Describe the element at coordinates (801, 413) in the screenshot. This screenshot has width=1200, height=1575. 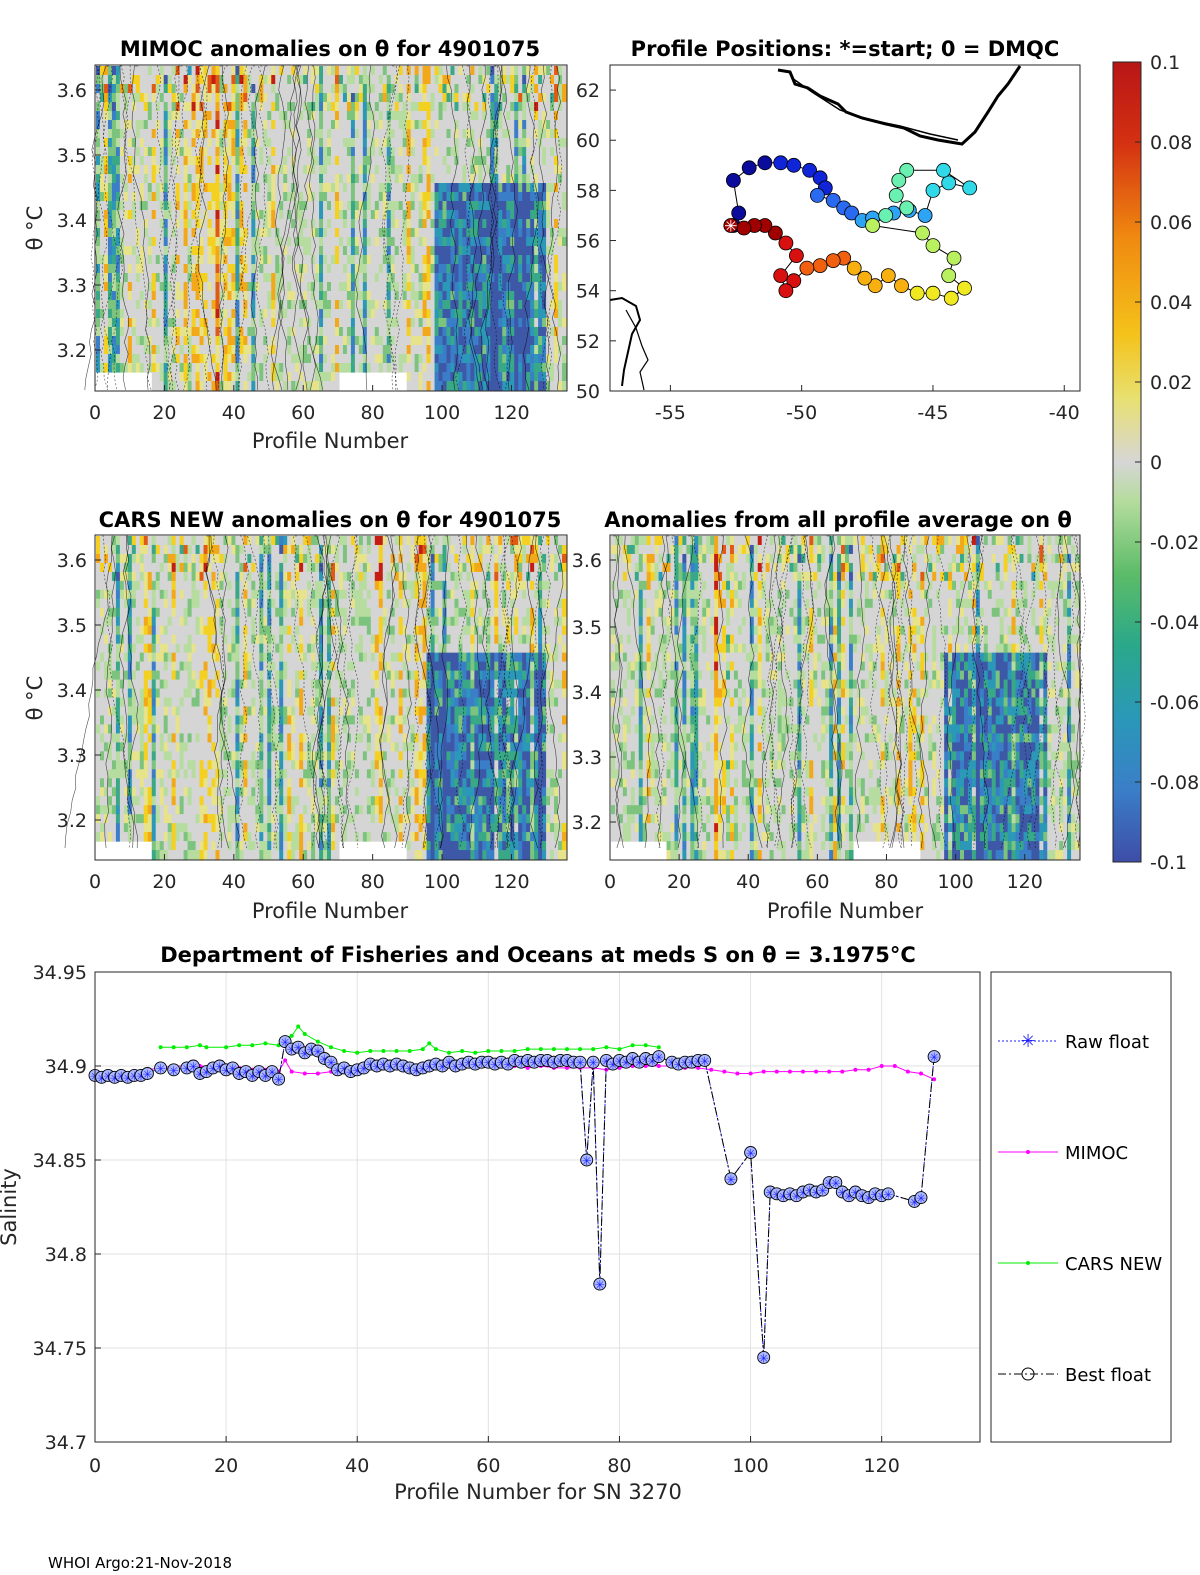
I see `map-x-tick-label: -50` at that location.